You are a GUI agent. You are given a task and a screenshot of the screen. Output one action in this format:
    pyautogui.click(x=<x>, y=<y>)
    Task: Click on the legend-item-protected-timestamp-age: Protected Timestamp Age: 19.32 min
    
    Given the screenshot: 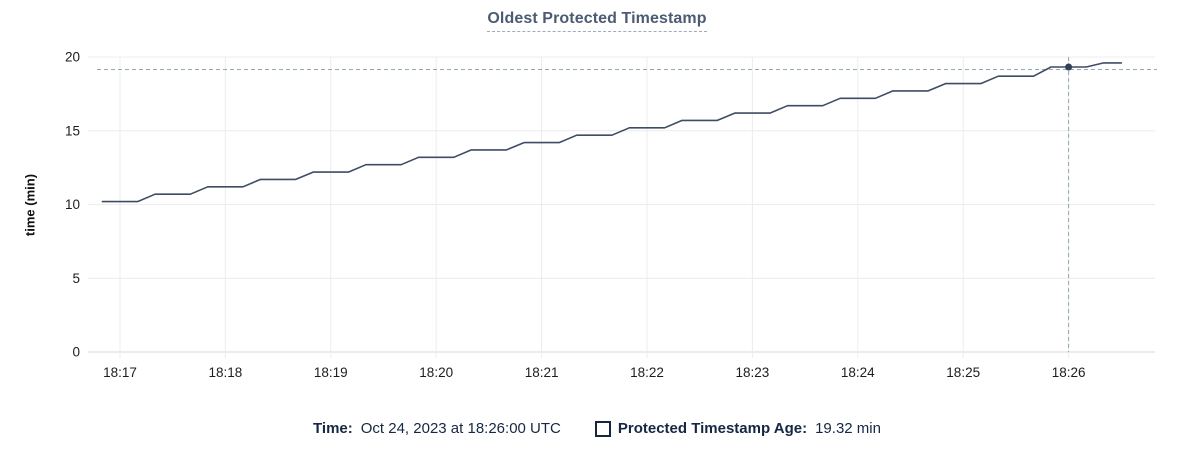 What is the action you would take?
    pyautogui.click(x=737, y=428)
    